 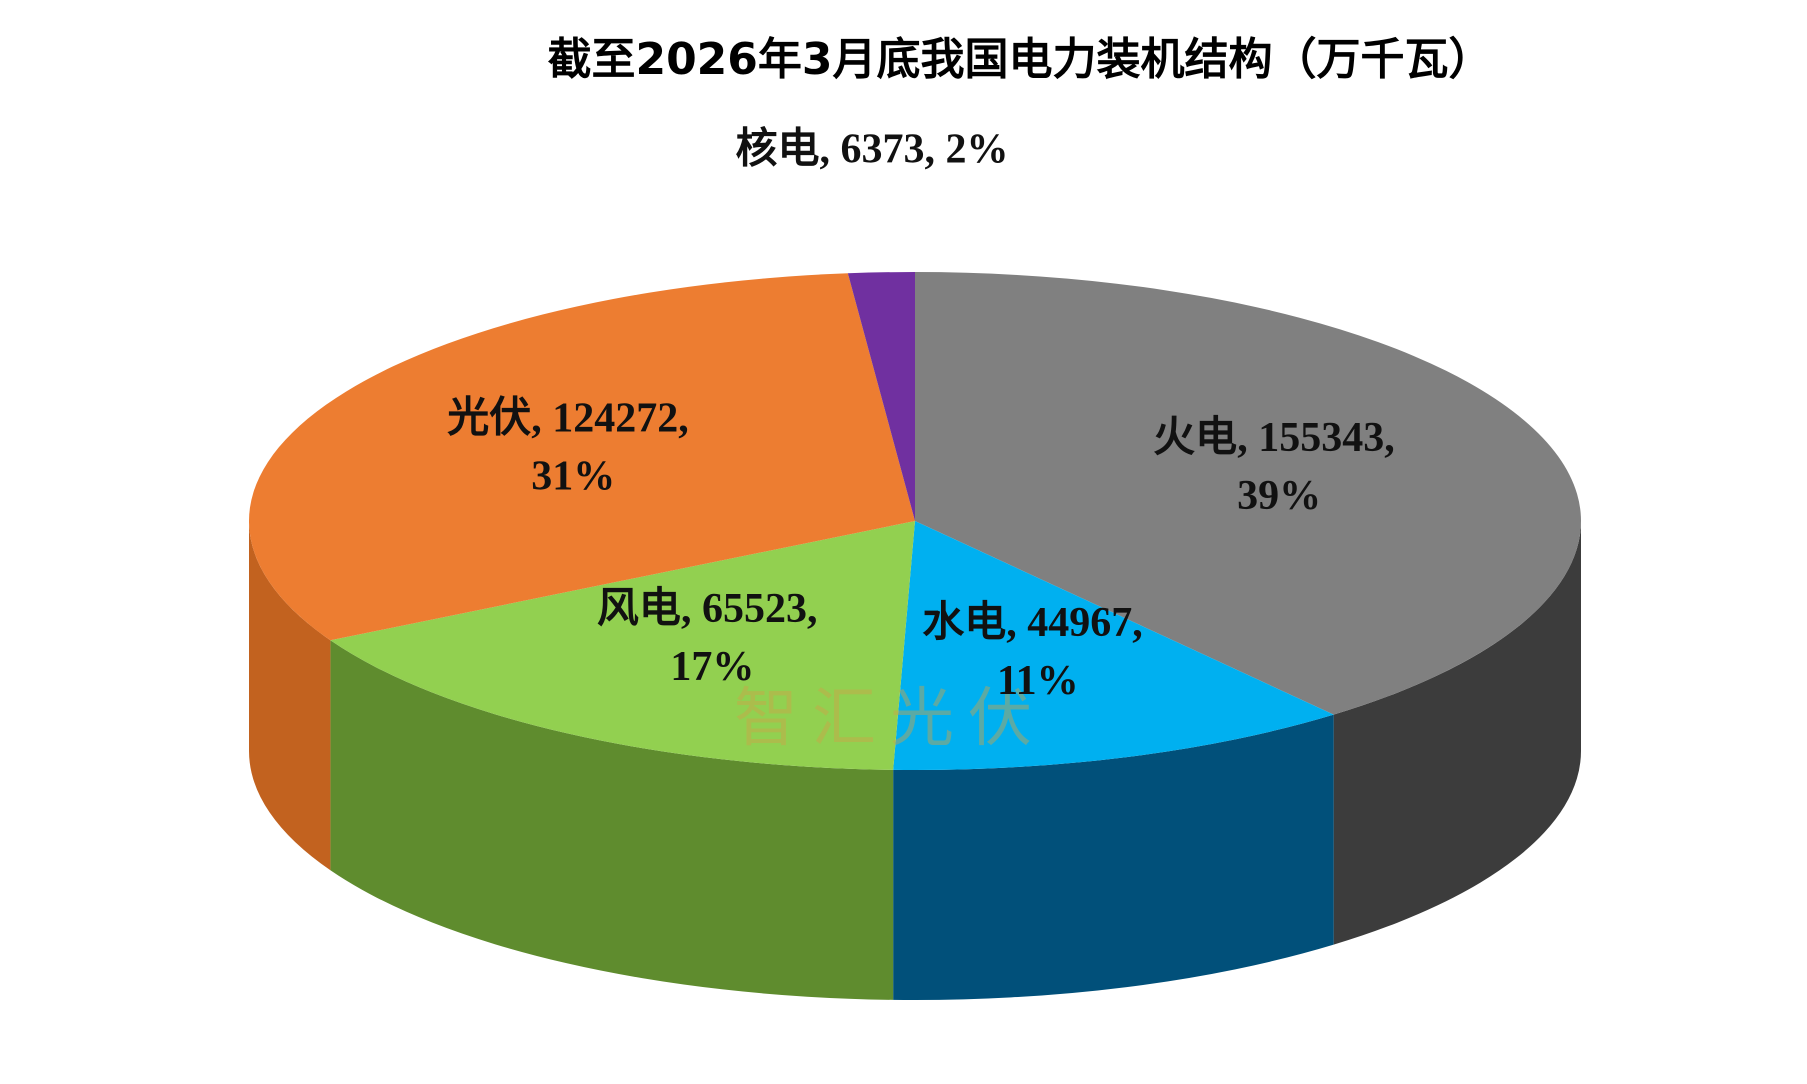 I want to click on watermark: 智汇光伏, so click(x=890, y=719).